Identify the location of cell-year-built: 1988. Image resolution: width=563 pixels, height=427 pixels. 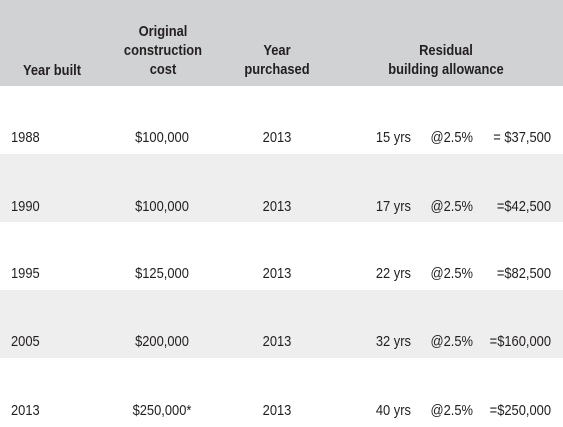
(25, 137).